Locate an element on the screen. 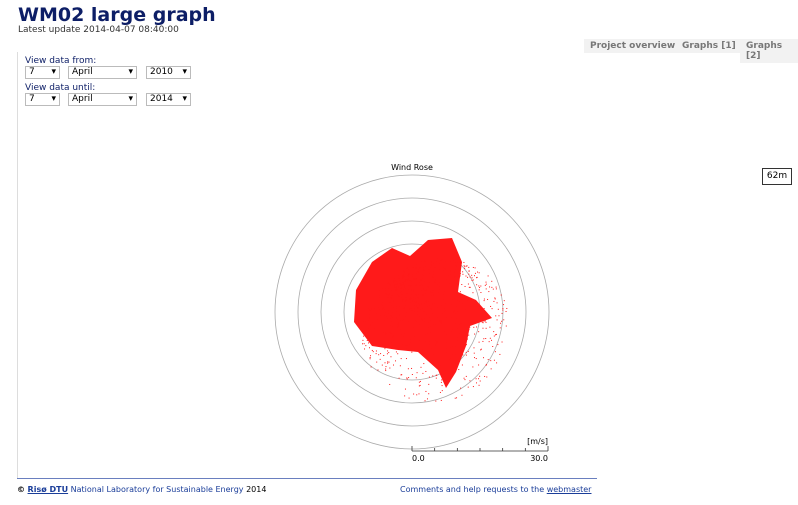  webmaster-link: webmaster is located at coordinates (569, 489).